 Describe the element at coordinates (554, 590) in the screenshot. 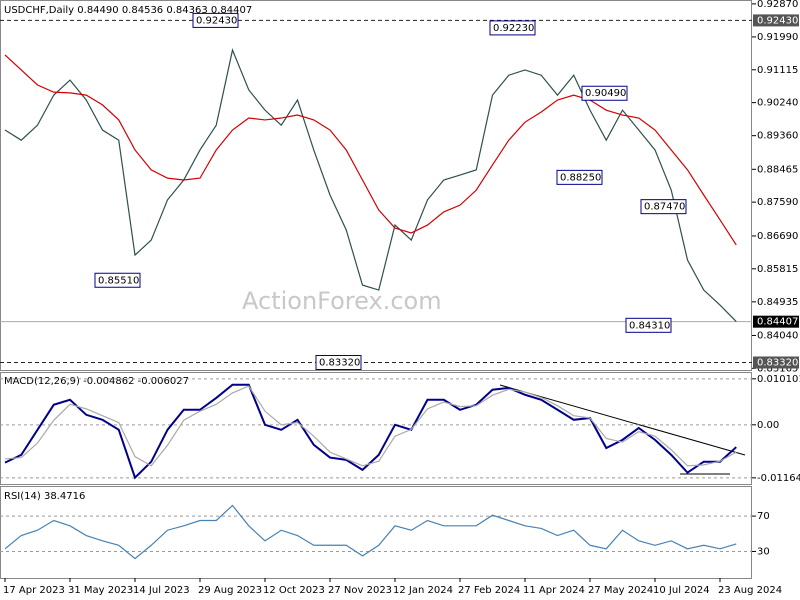

I see `x-tick-label: 11 Apr 2024` at that location.